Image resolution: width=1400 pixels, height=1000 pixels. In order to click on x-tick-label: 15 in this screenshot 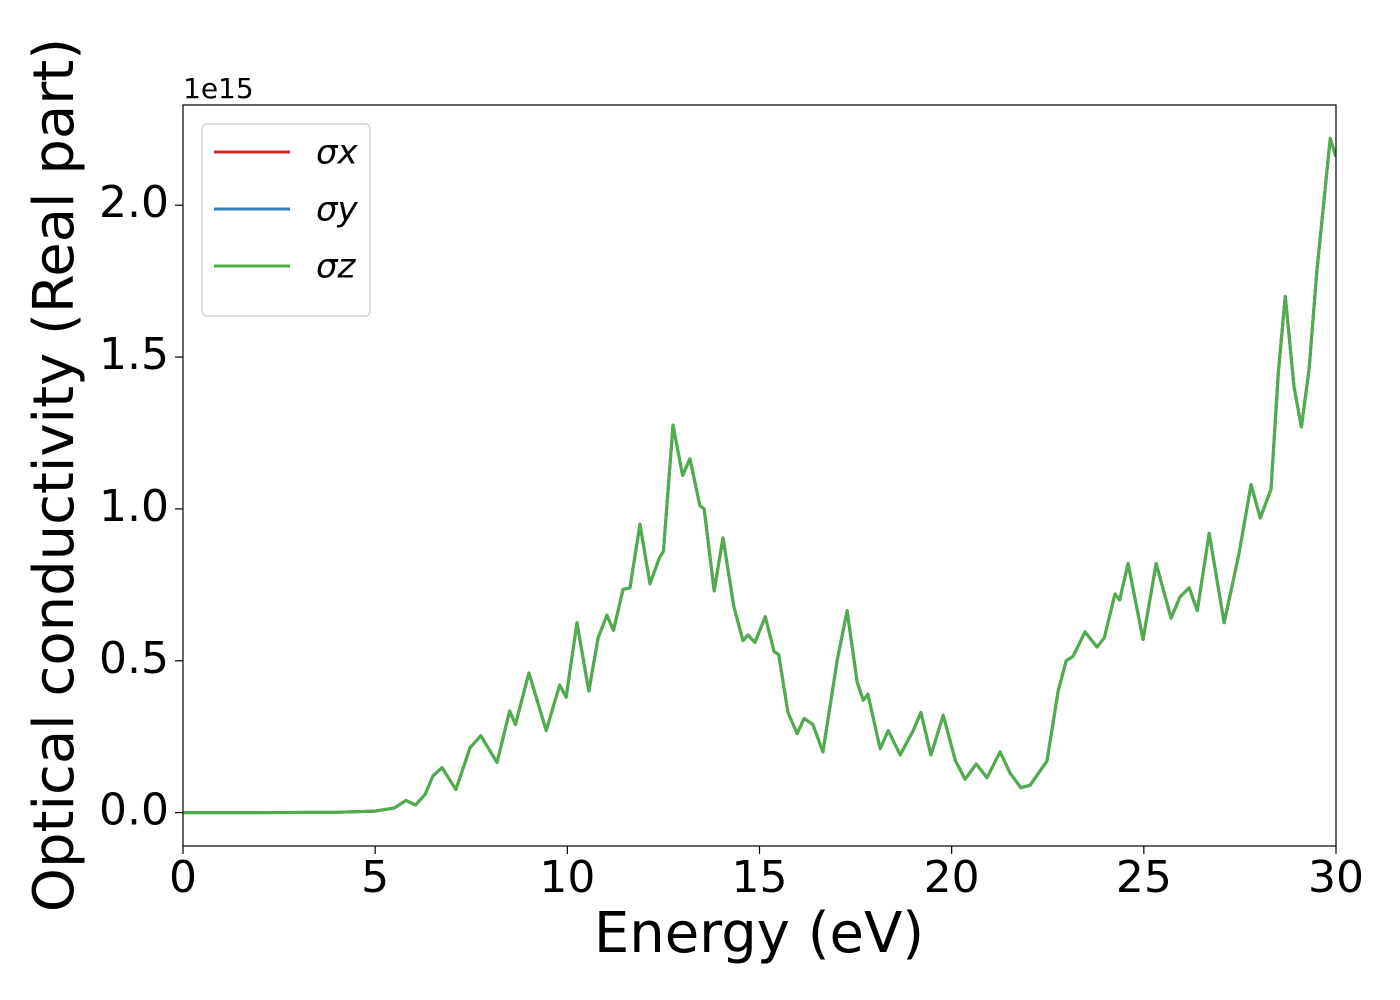, I will do `click(760, 877)`.